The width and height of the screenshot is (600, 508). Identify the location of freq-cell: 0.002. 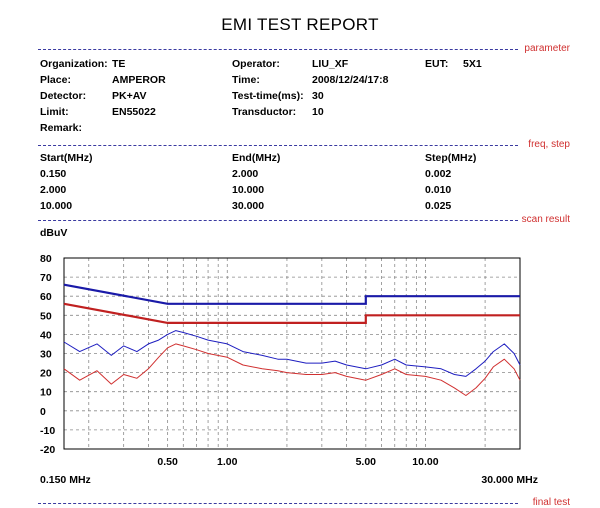
(438, 174).